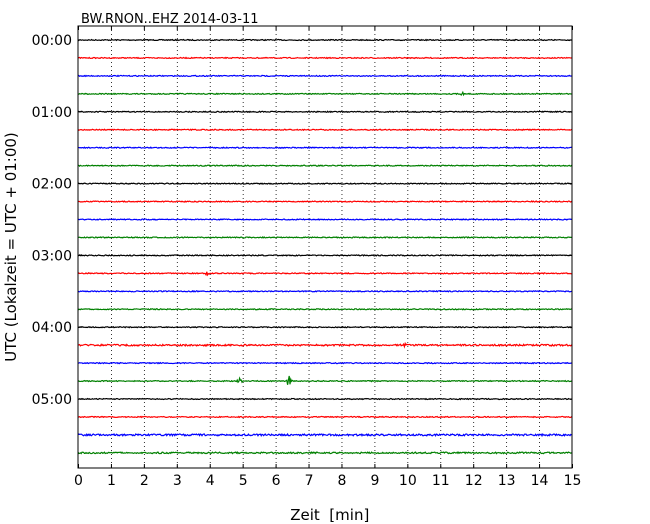  What do you see at coordinates (111, 481) in the screenshot?
I see `x-tick-label: 1` at bounding box center [111, 481].